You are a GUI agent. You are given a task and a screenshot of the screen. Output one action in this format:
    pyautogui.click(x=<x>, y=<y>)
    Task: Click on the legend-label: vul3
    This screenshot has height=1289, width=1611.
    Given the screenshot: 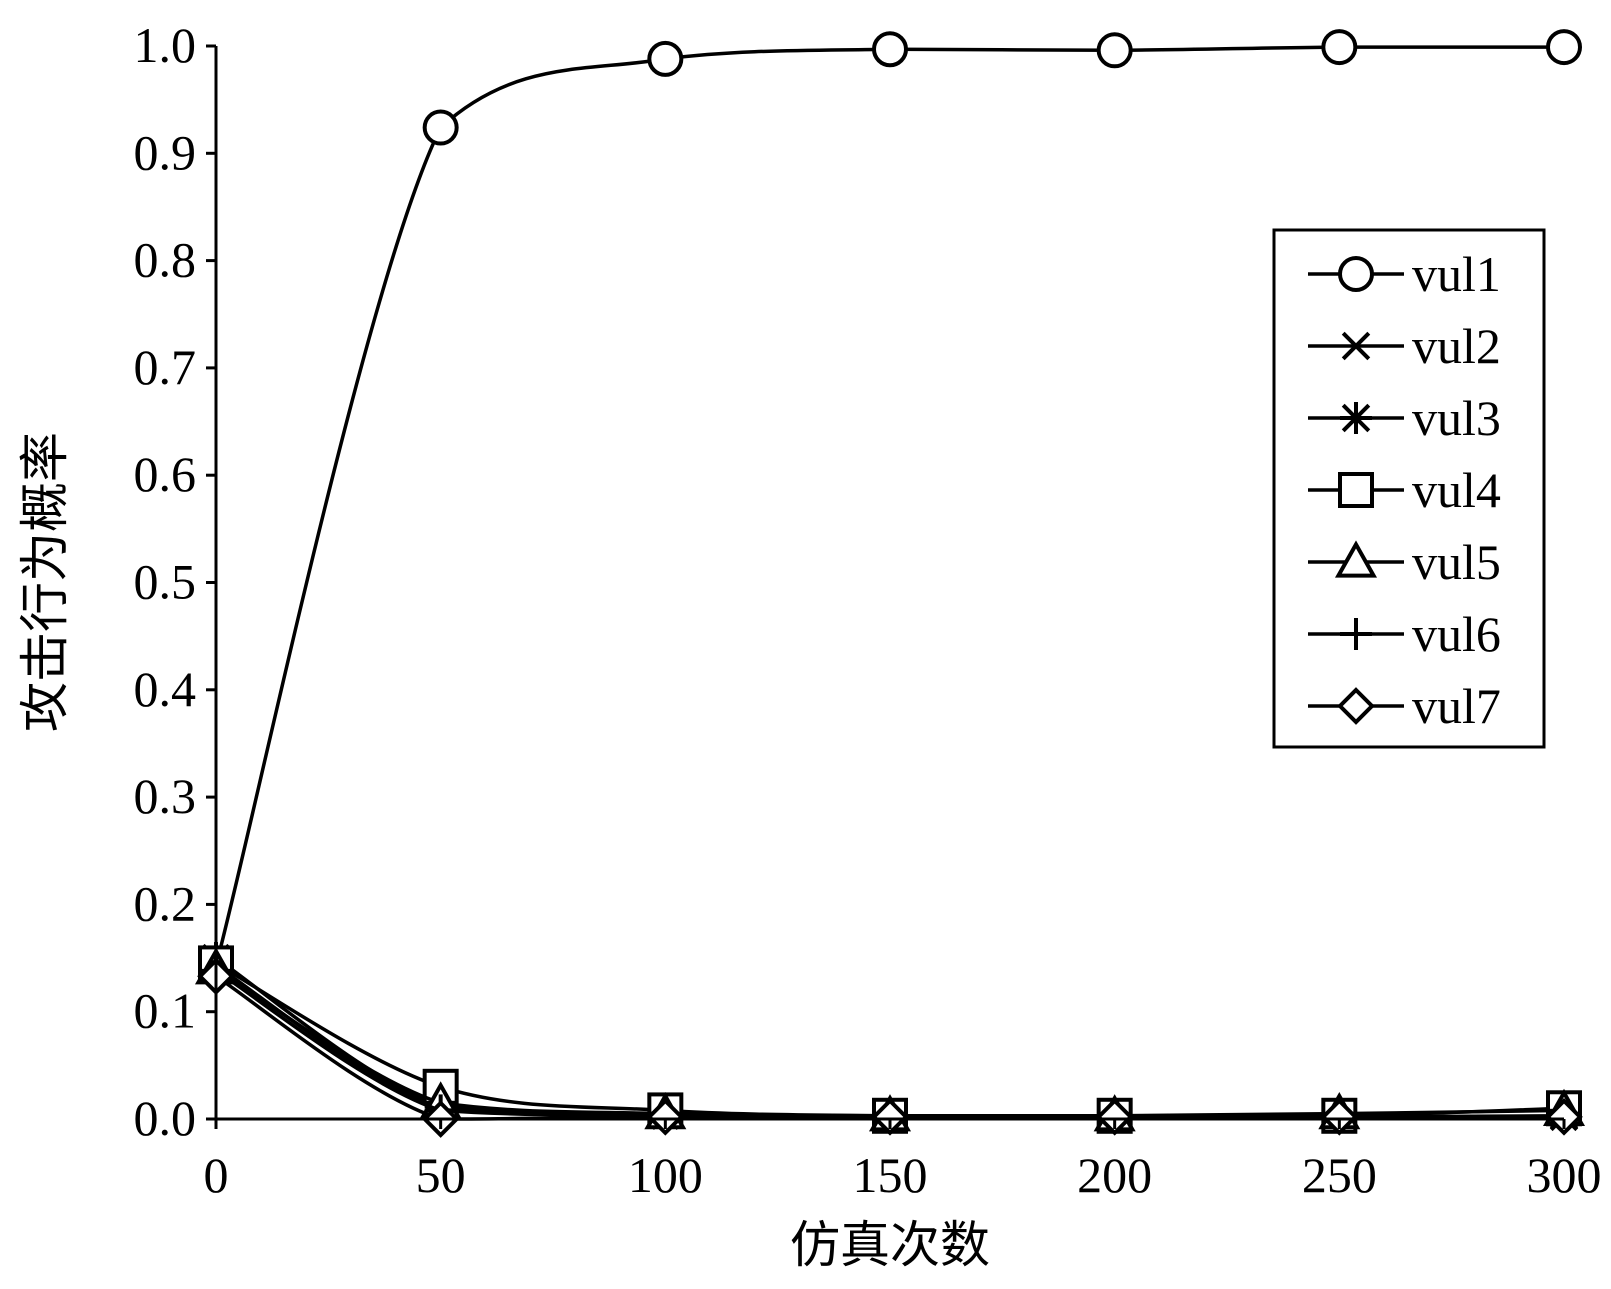 What is the action you would take?
    pyautogui.click(x=1456, y=418)
    